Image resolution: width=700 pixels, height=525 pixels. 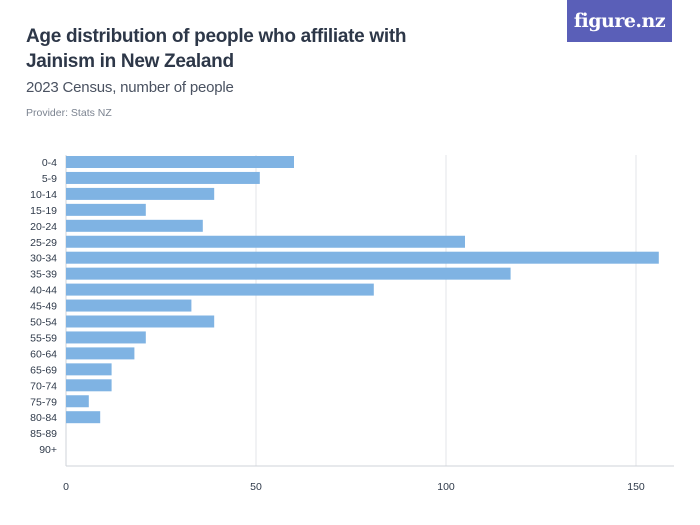 I want to click on y-tick-label: 50-54, so click(x=43, y=323).